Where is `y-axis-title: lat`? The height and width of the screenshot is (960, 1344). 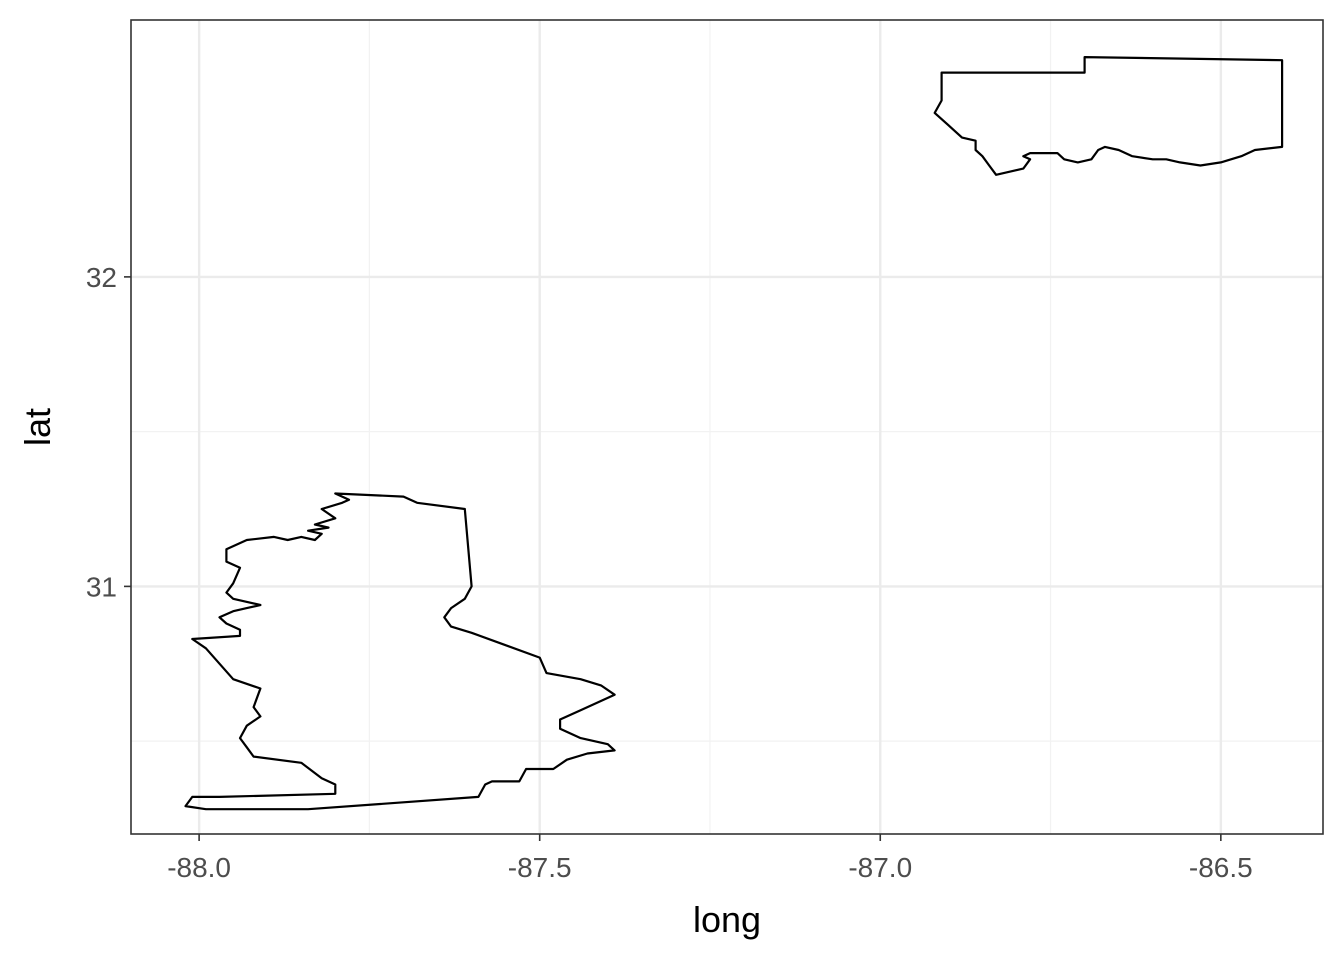
y-axis-title: lat is located at coordinates (37, 427).